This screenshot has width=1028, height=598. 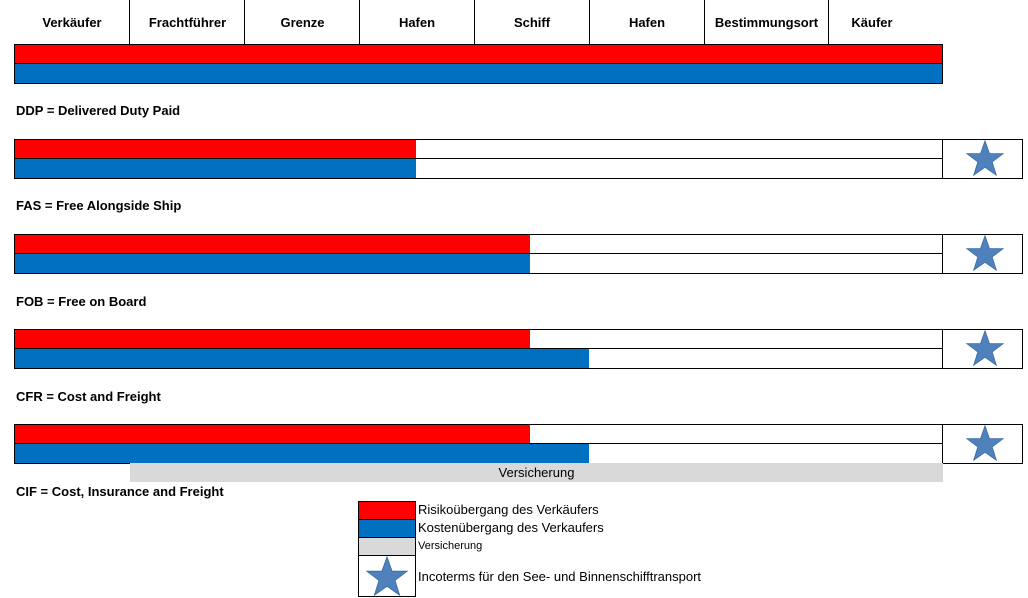 What do you see at coordinates (387, 546) in the screenshot?
I see `legend-insurance-swatch` at bounding box center [387, 546].